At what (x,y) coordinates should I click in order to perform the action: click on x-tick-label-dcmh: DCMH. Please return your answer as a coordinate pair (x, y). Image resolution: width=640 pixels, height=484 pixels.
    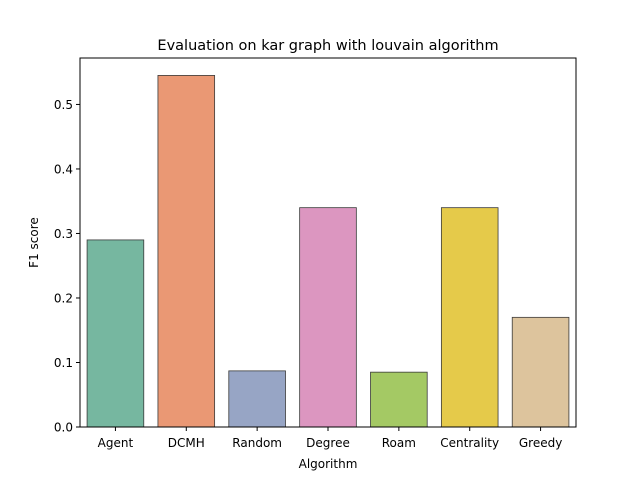
    Looking at the image, I should click on (186, 443).